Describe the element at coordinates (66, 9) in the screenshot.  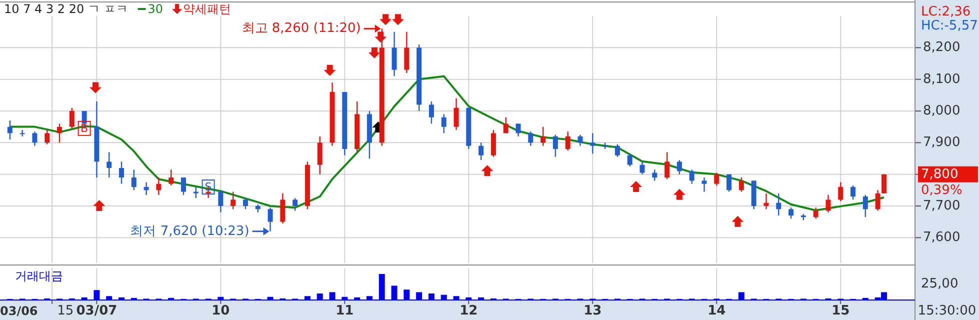
I see `chart-subtitle: 10 7 4 3 2 20 ㄱ ㅍㅋ` at that location.